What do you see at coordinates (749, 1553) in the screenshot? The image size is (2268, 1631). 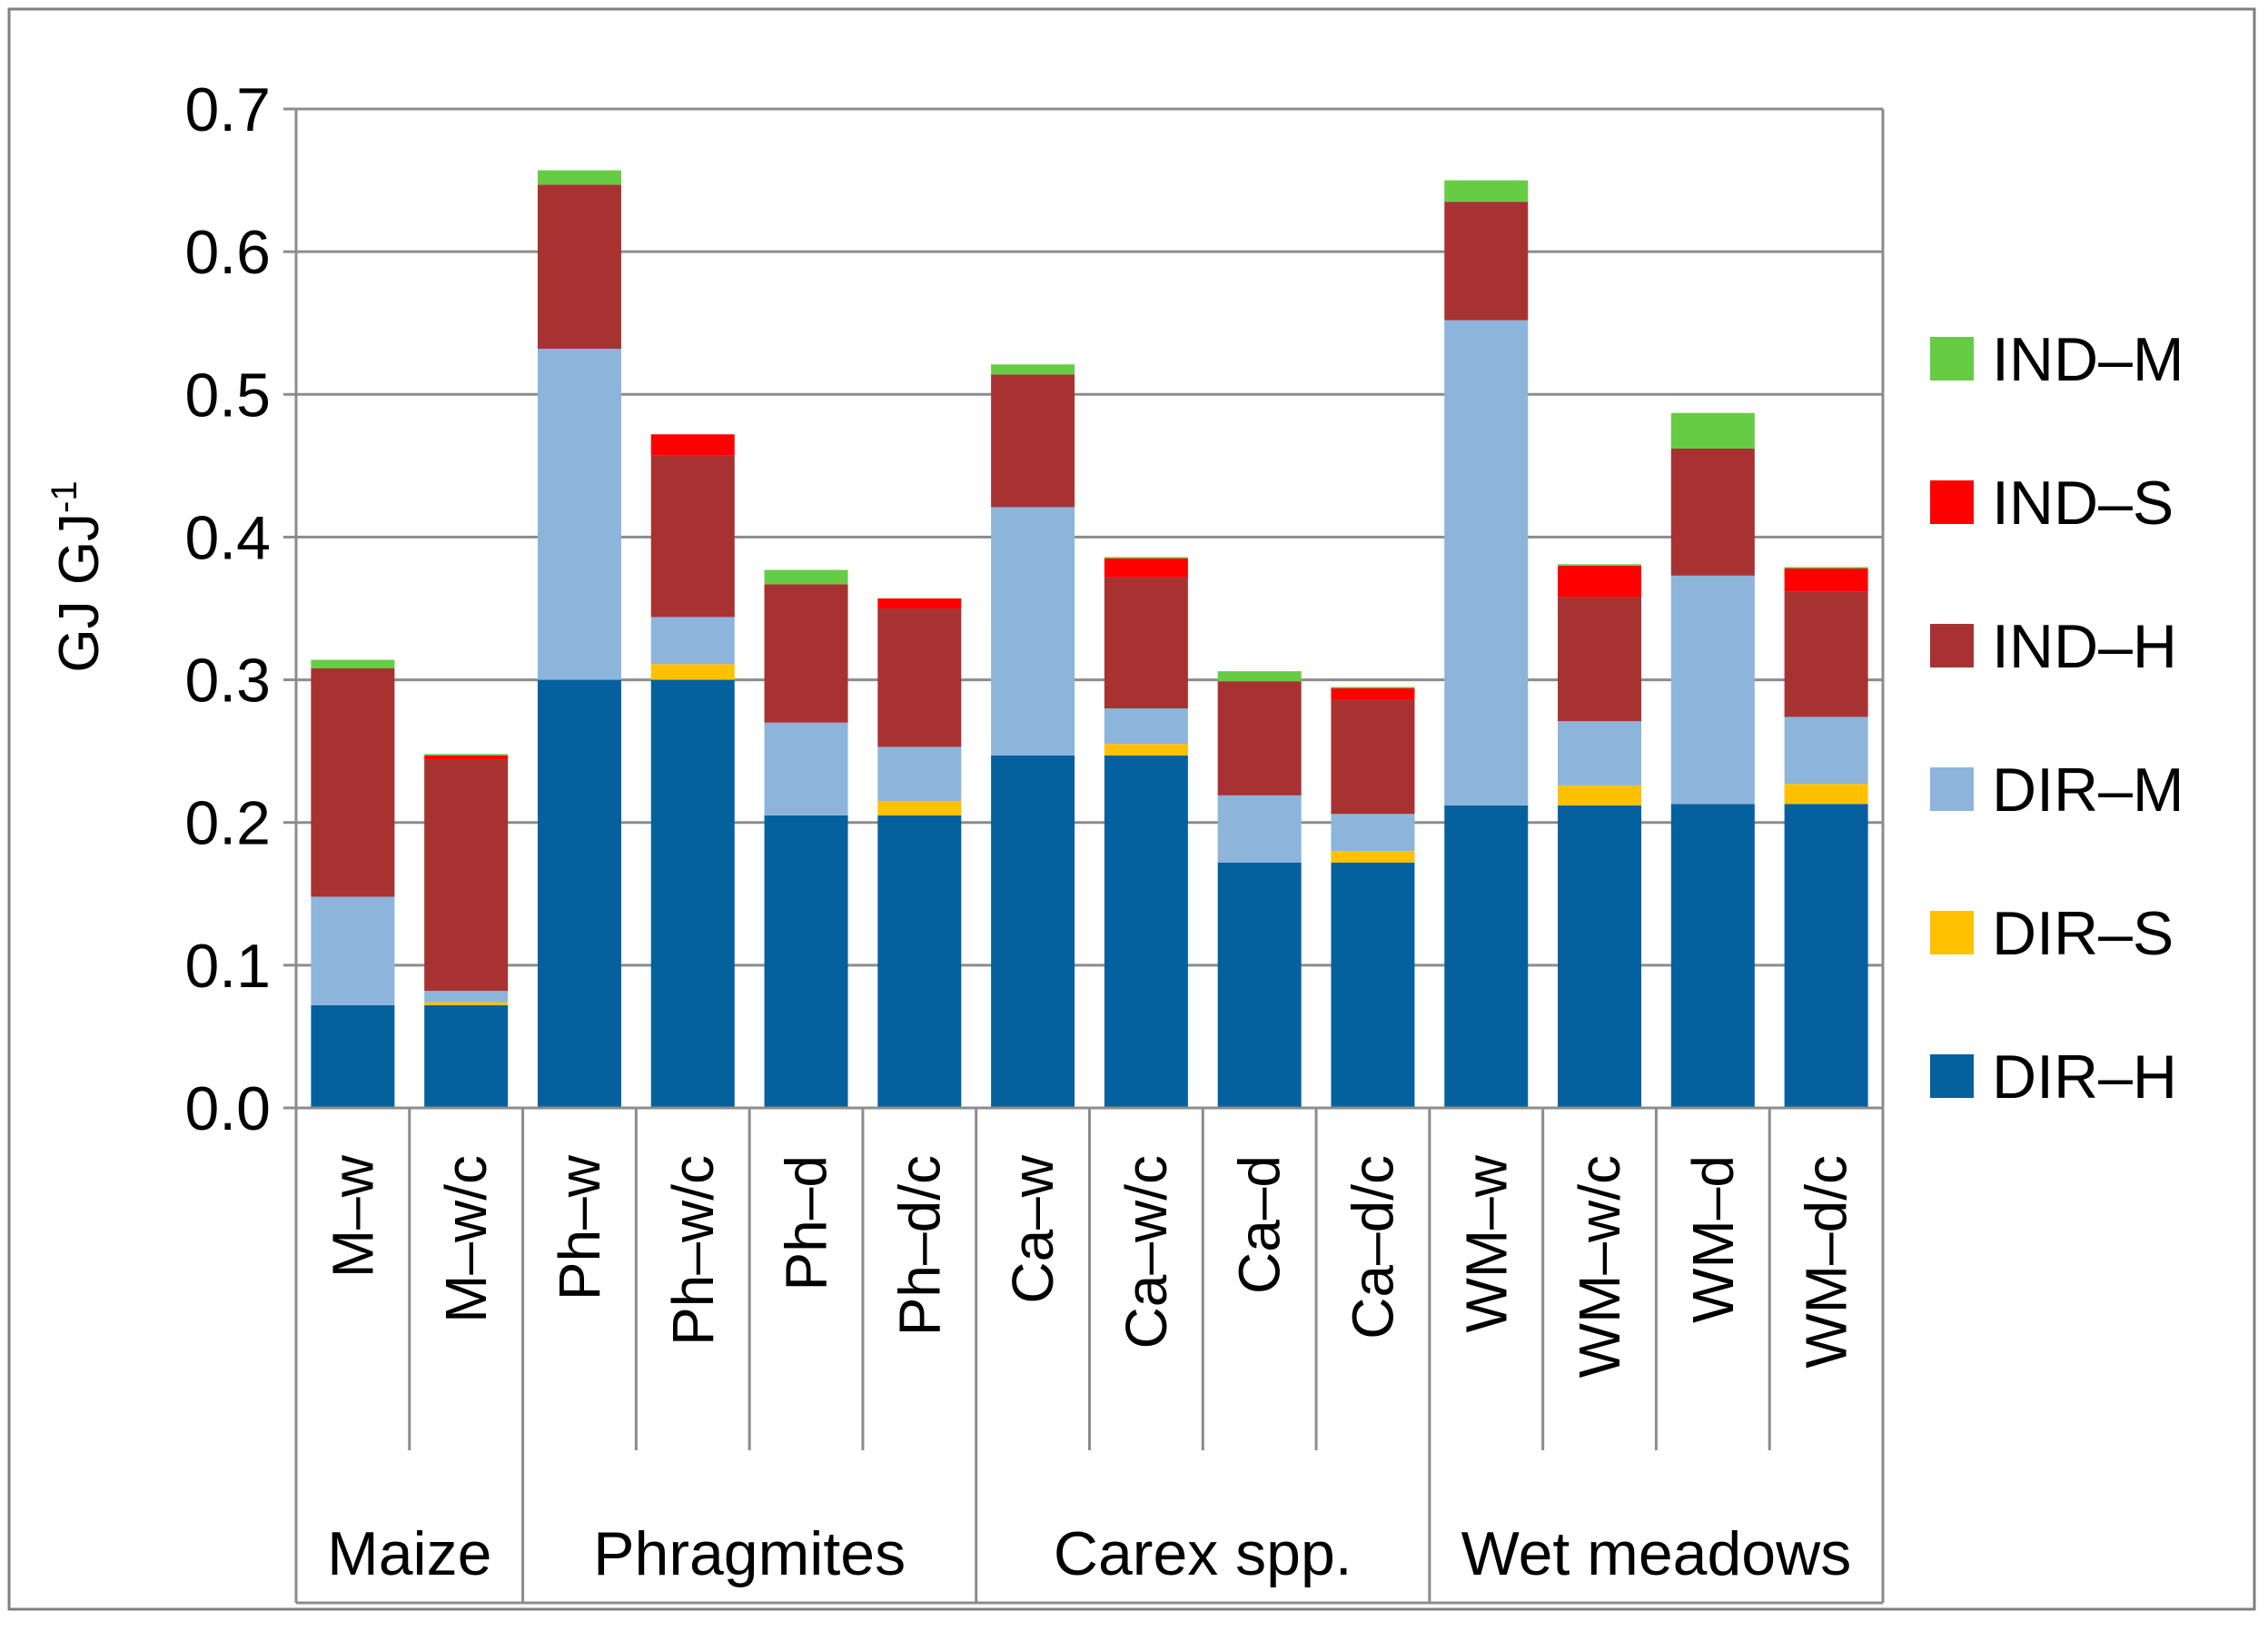 I see `group-label: Phragmites` at bounding box center [749, 1553].